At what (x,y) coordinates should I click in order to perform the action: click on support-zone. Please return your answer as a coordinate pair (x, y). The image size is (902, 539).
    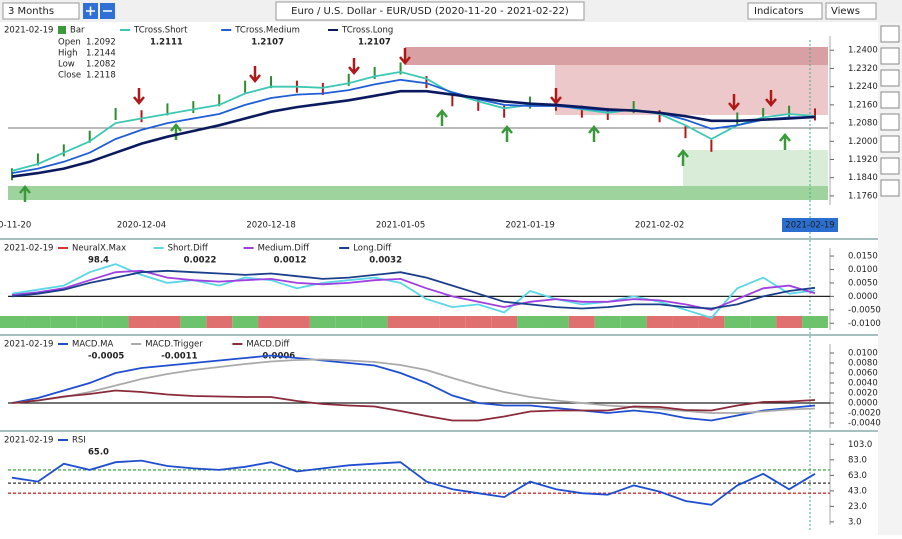
    Looking at the image, I should click on (418, 193).